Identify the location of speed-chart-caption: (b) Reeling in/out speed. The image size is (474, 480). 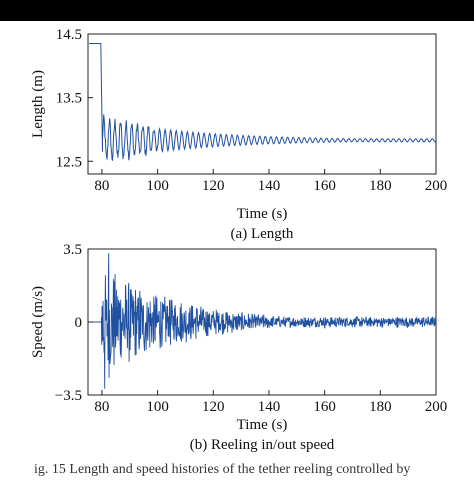
(262, 445).